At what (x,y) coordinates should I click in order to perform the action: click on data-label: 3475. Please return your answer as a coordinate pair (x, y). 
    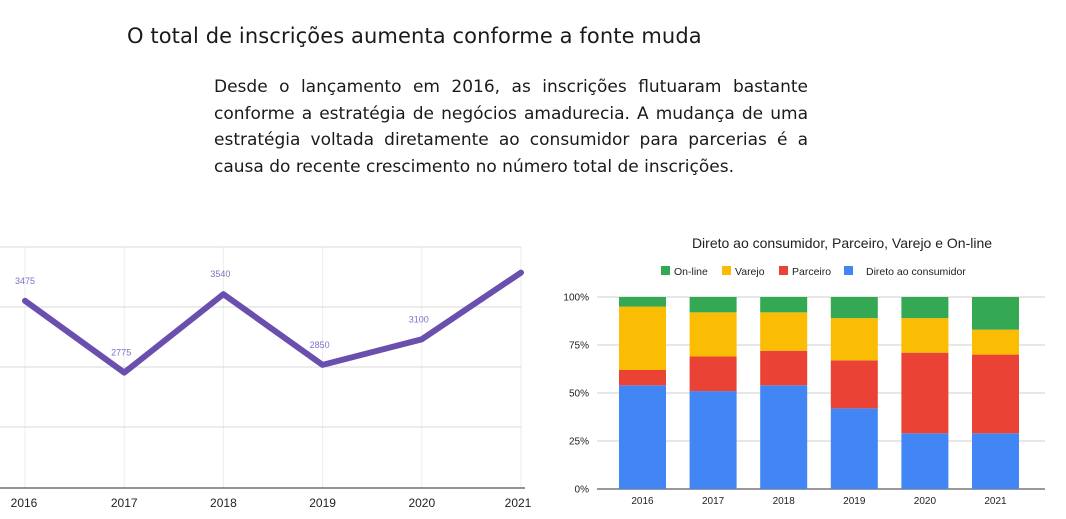
    Looking at the image, I should click on (25, 281).